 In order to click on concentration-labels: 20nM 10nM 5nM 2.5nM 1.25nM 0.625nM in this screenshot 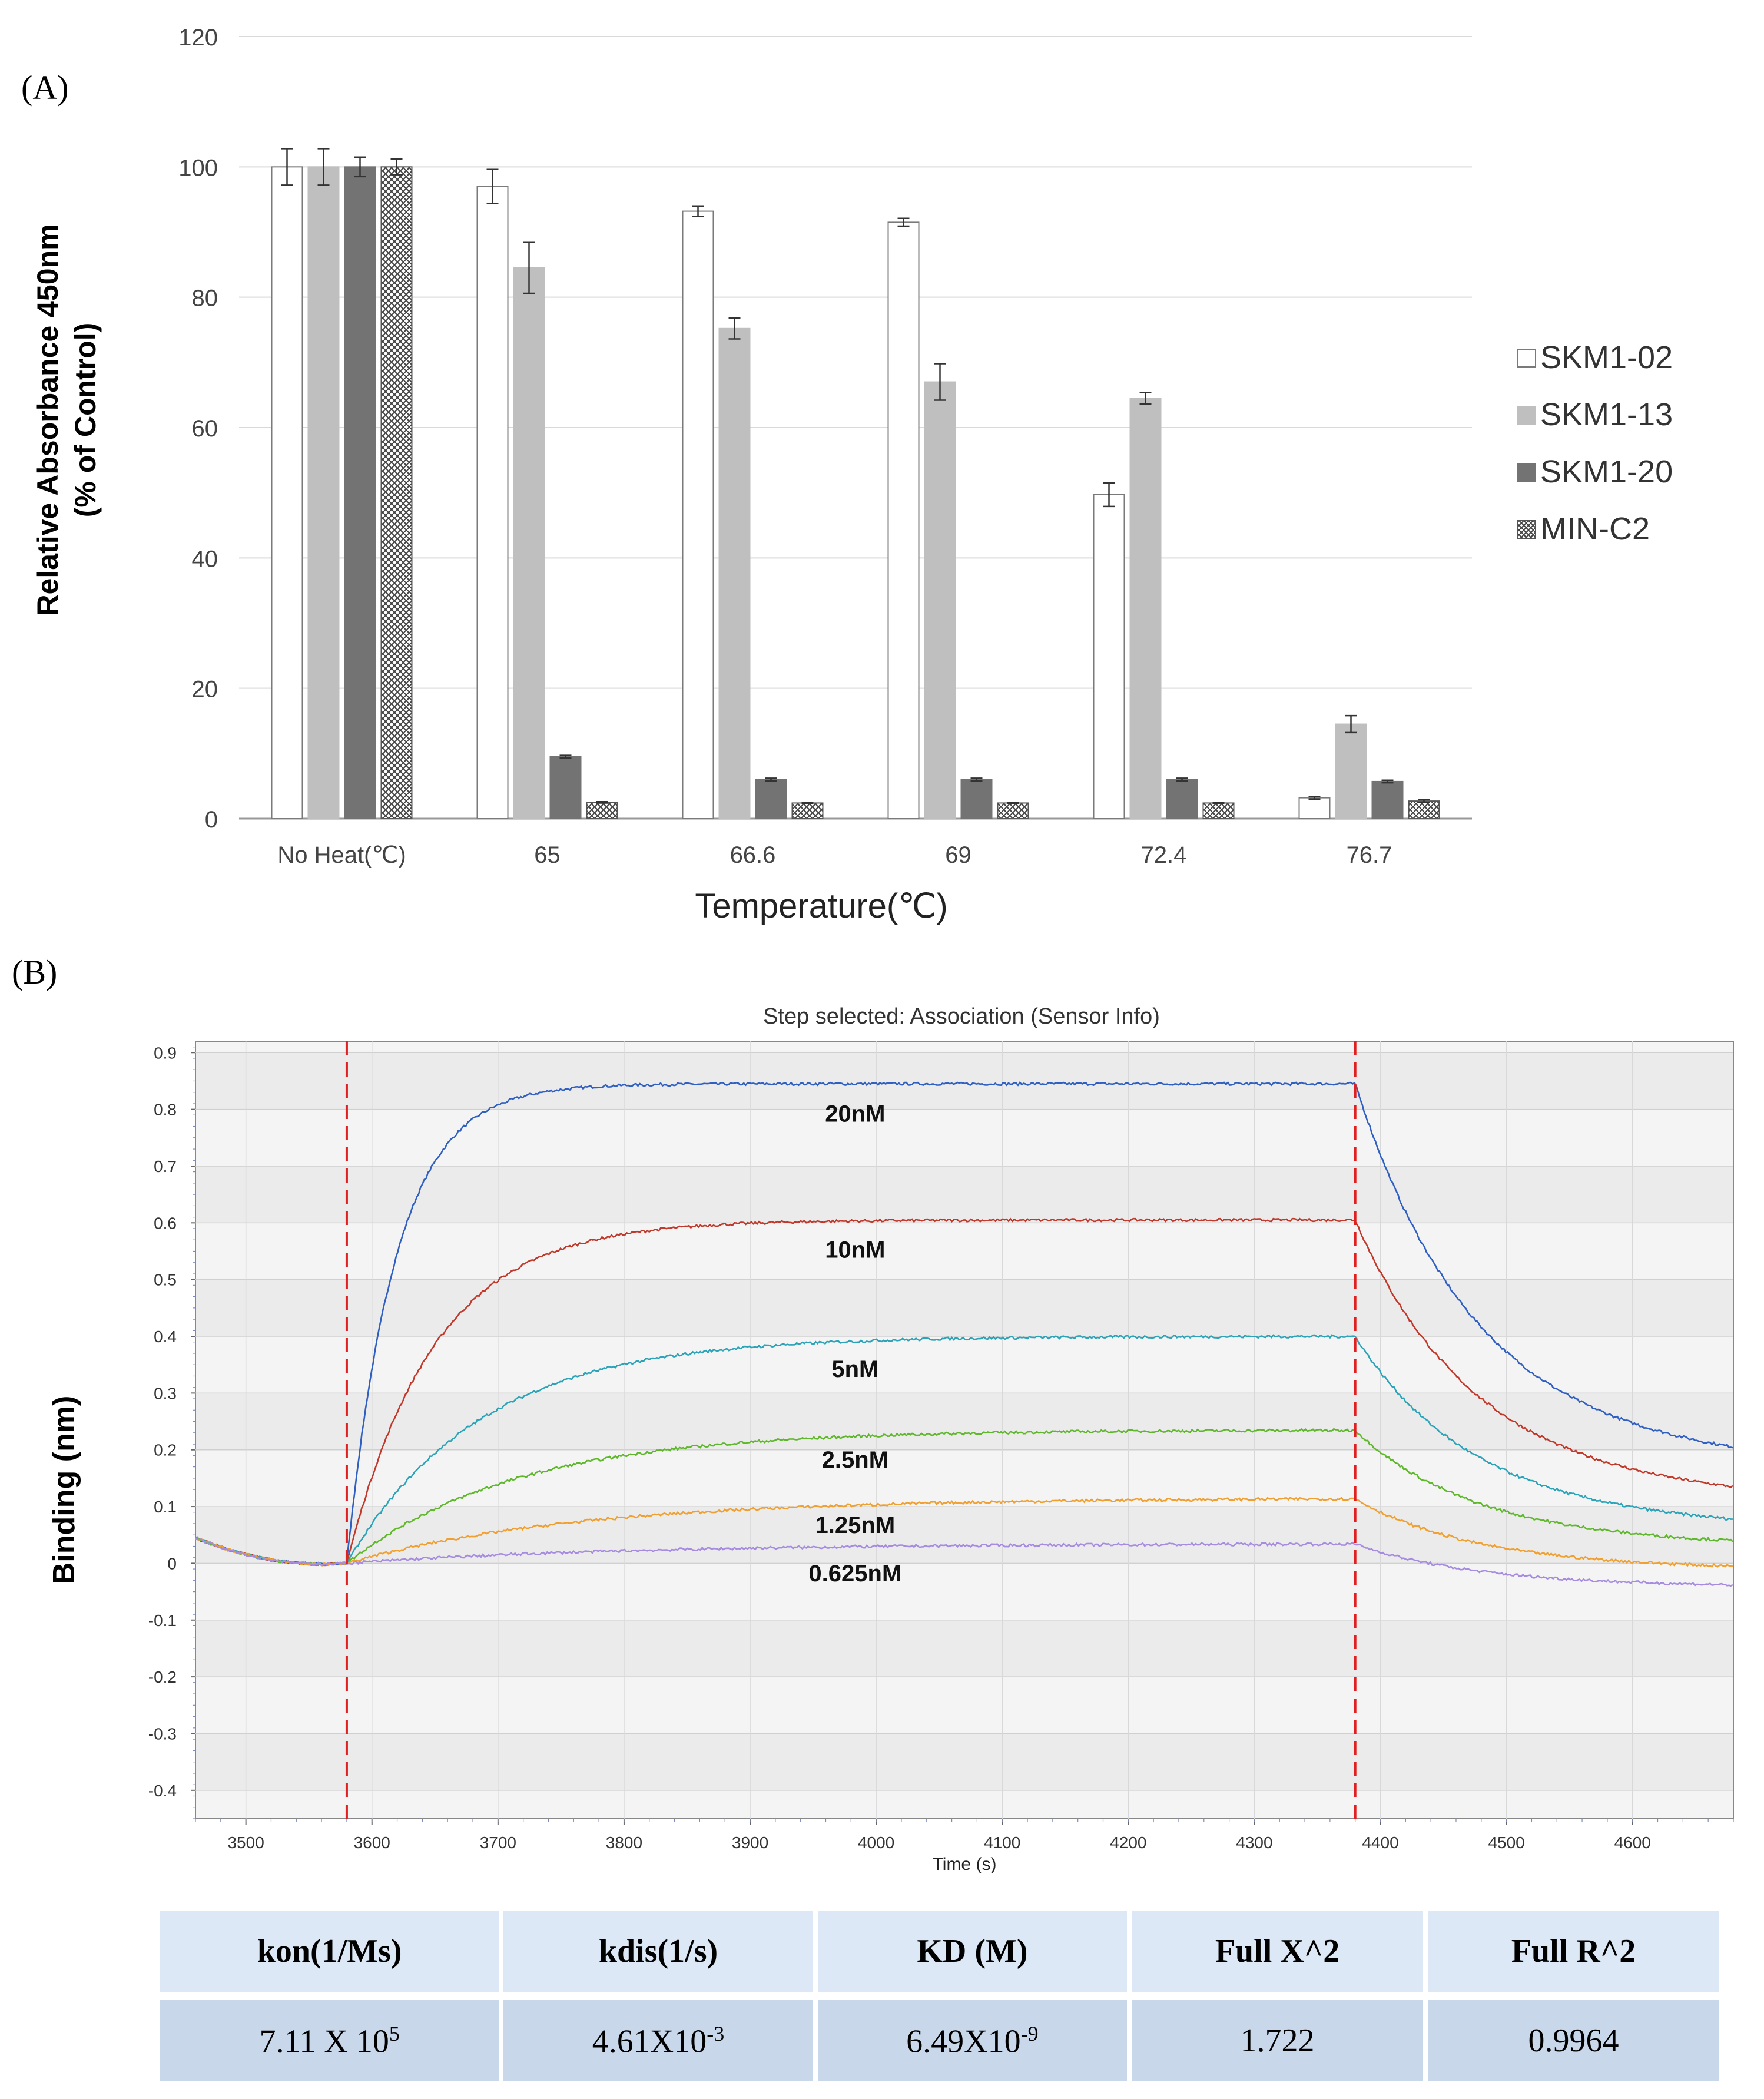, I will do `click(854, 1344)`.